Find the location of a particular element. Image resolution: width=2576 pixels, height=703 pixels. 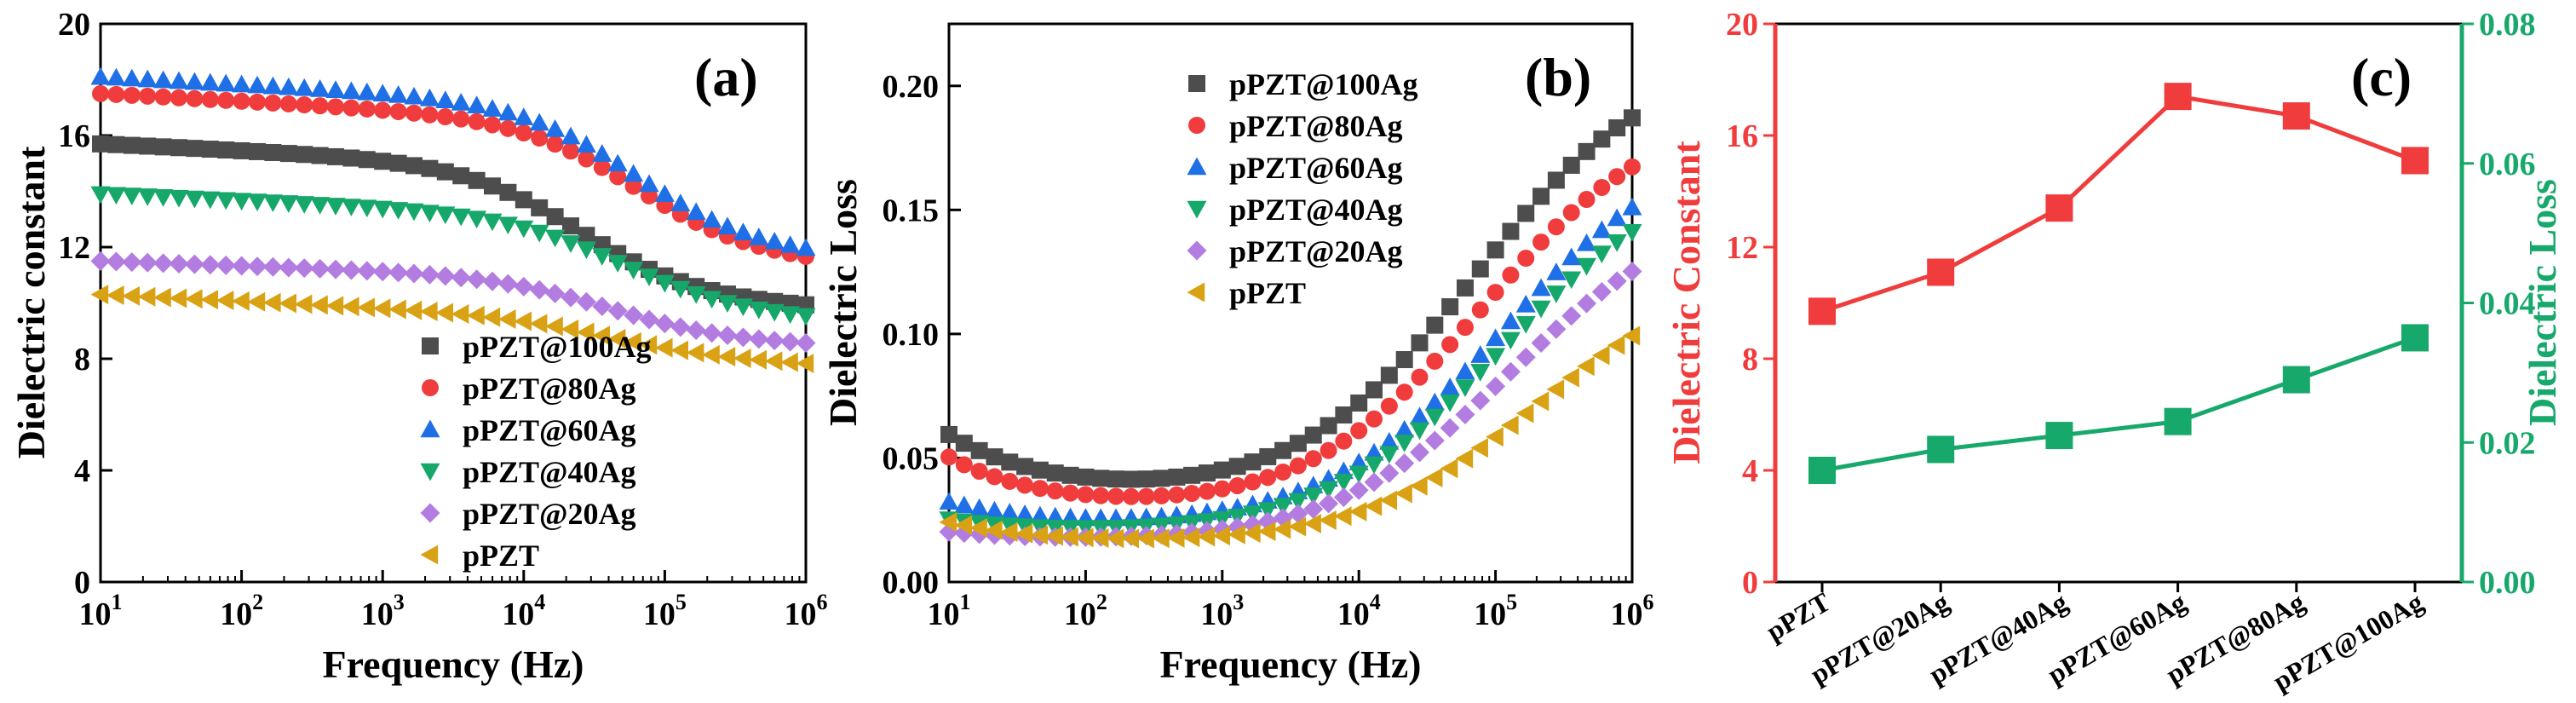

x-tick-label: 101 is located at coordinates (101, 611).